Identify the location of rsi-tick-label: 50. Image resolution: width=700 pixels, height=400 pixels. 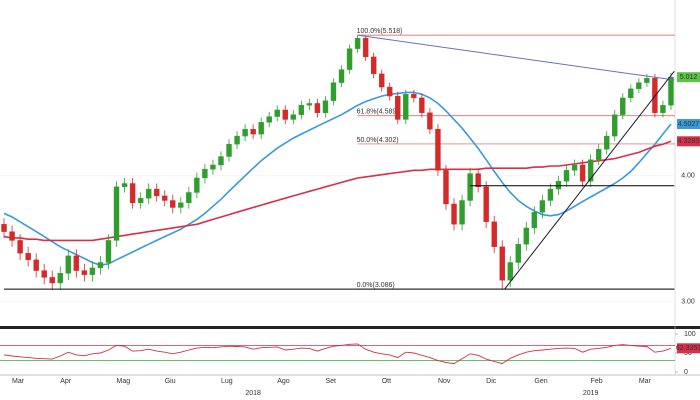
(688, 353).